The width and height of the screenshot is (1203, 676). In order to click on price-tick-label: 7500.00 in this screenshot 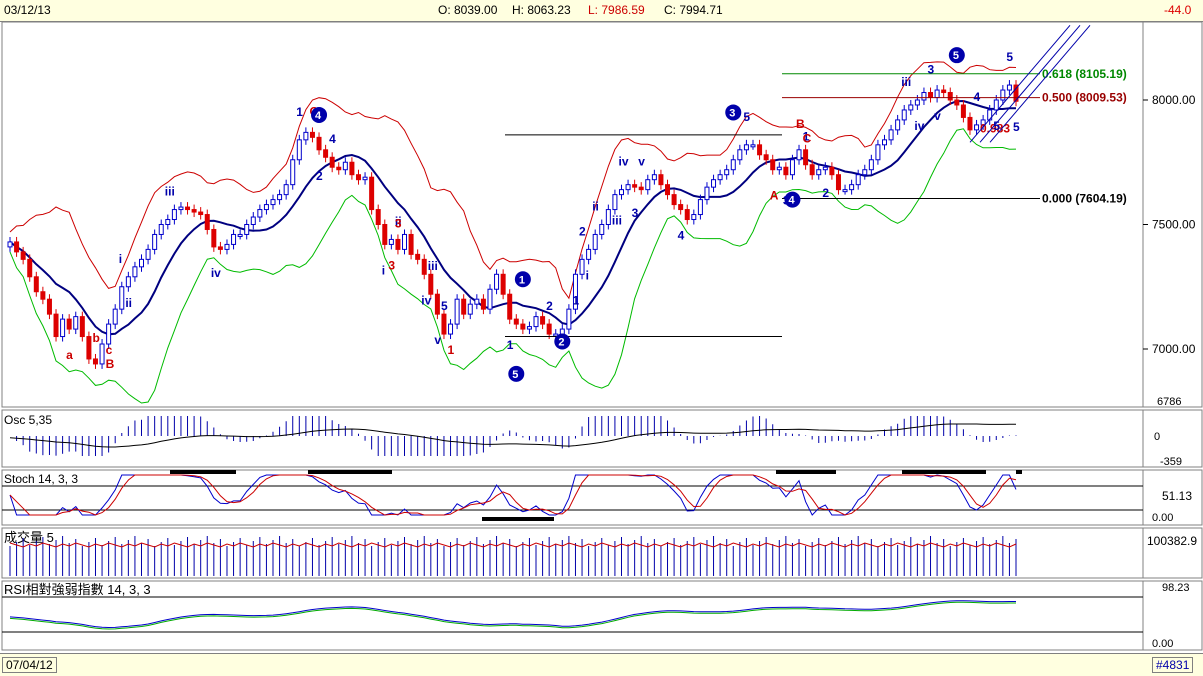, I will do `click(1174, 225)`.